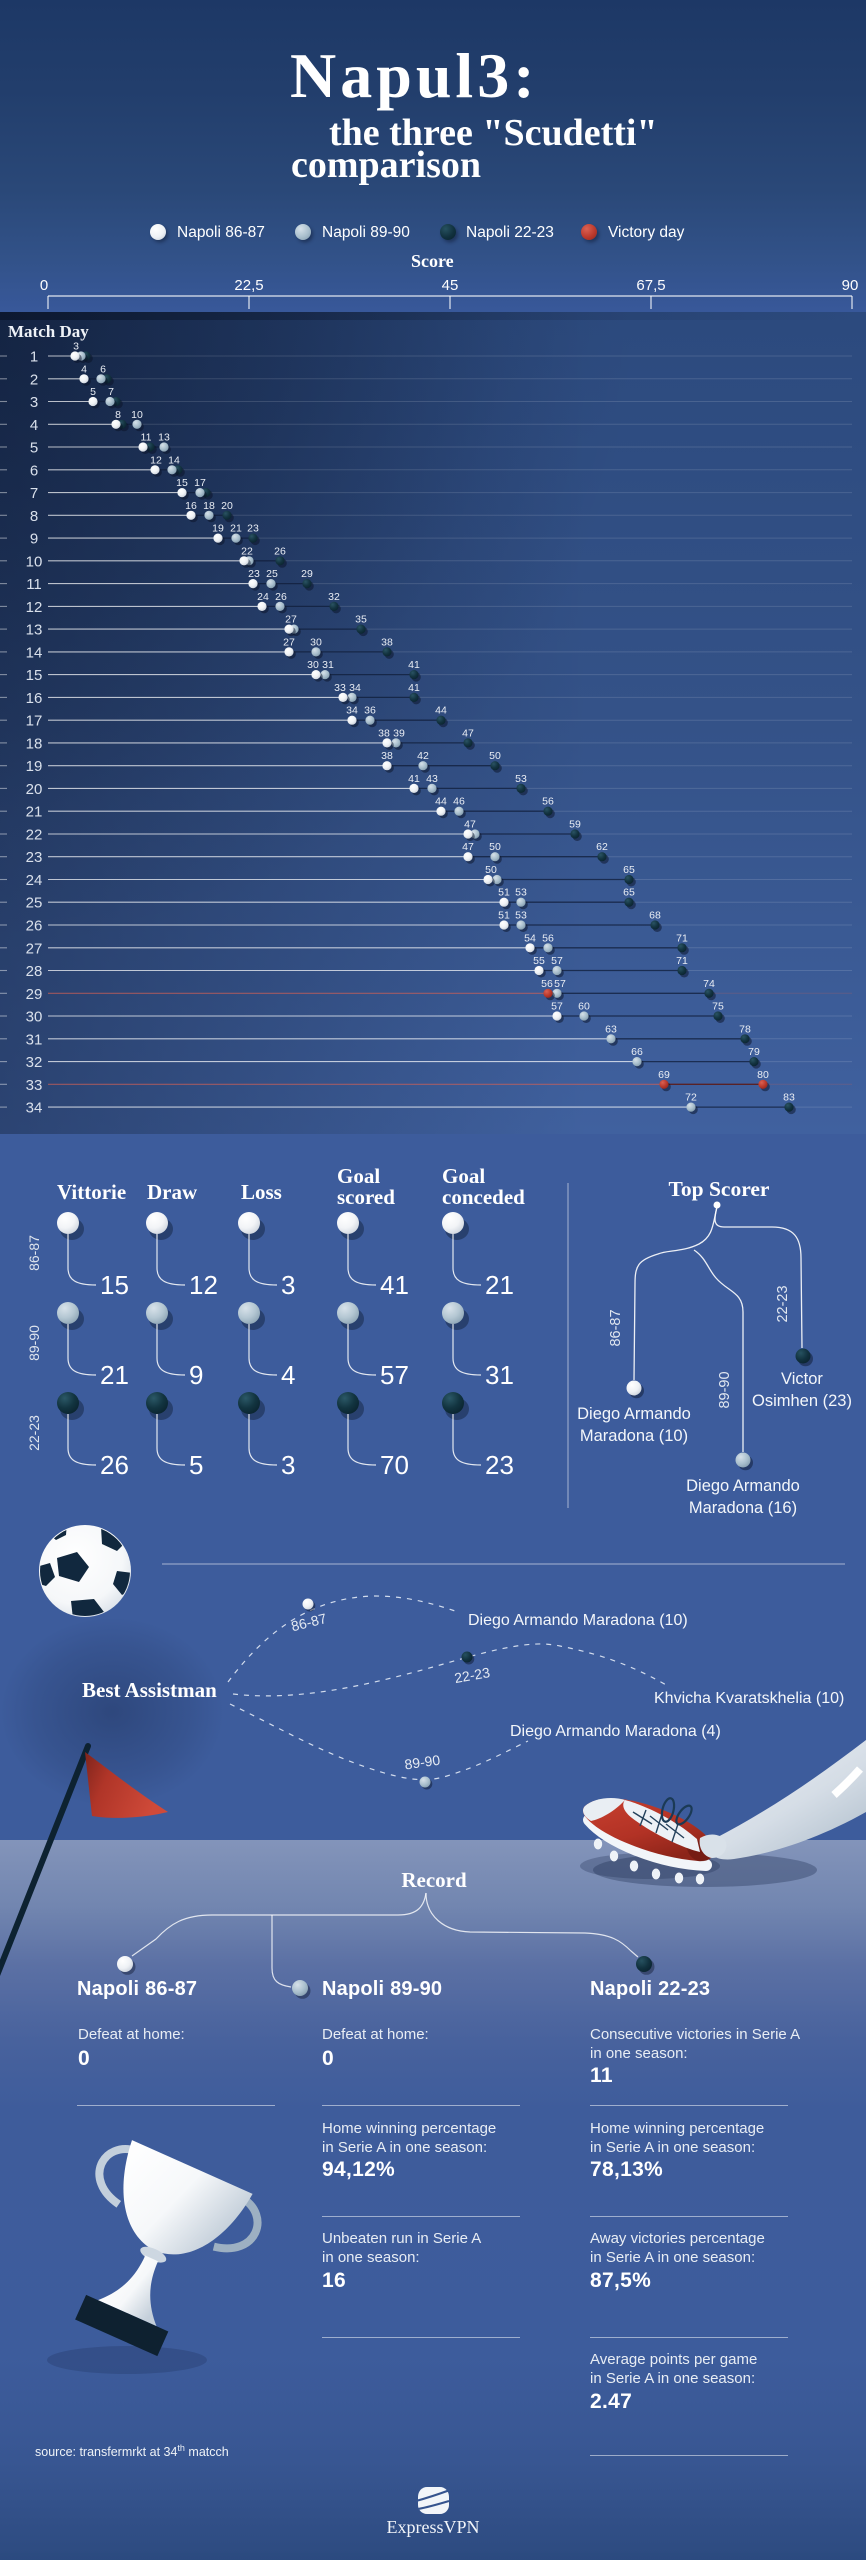  Describe the element at coordinates (34, 1085) in the screenshot. I see `svg-text: 33` at that location.